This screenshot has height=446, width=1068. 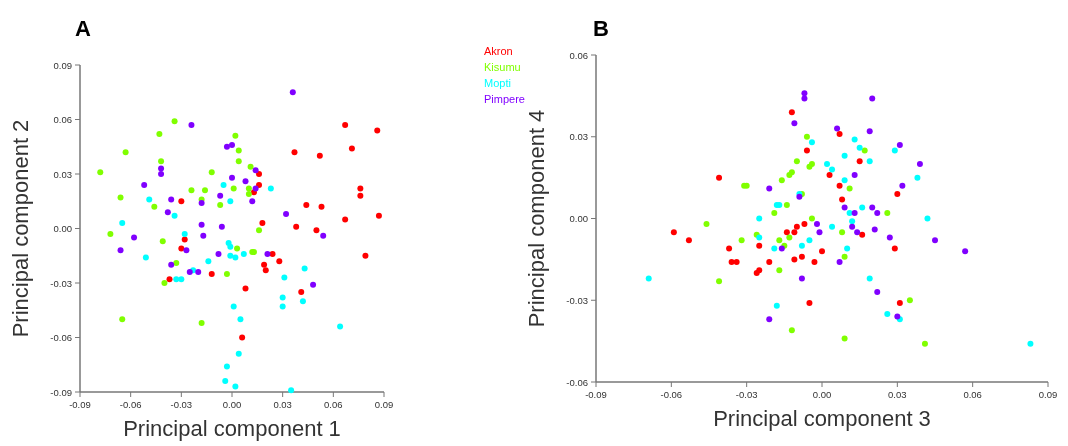 I want to click on y-axis-title: Principal component 2, so click(x=20, y=228).